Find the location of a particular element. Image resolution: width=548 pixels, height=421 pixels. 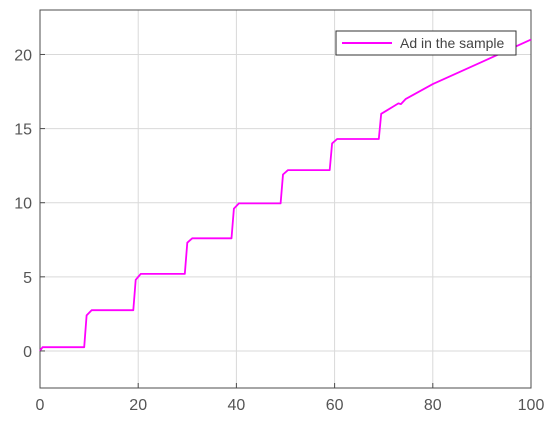

y-tick-label: 20 is located at coordinates (23, 55).